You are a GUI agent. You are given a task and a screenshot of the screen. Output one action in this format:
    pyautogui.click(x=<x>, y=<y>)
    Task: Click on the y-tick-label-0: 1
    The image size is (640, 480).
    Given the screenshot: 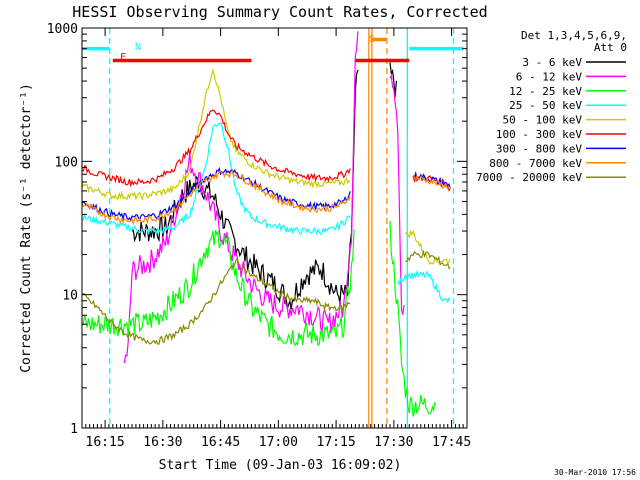 What is the action you would take?
    pyautogui.click(x=74, y=429)
    